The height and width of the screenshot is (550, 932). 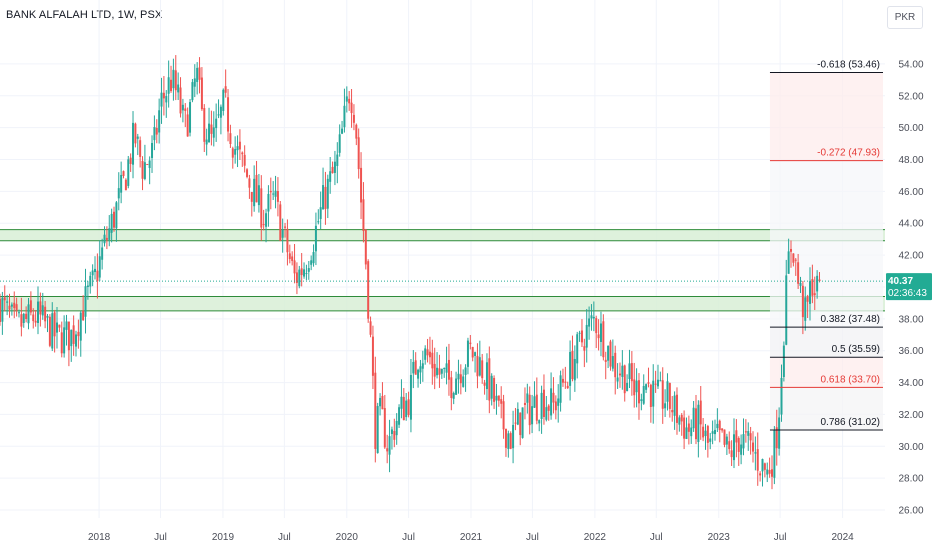 I want to click on fib-label: -0.272 (47.93), so click(x=848, y=153).